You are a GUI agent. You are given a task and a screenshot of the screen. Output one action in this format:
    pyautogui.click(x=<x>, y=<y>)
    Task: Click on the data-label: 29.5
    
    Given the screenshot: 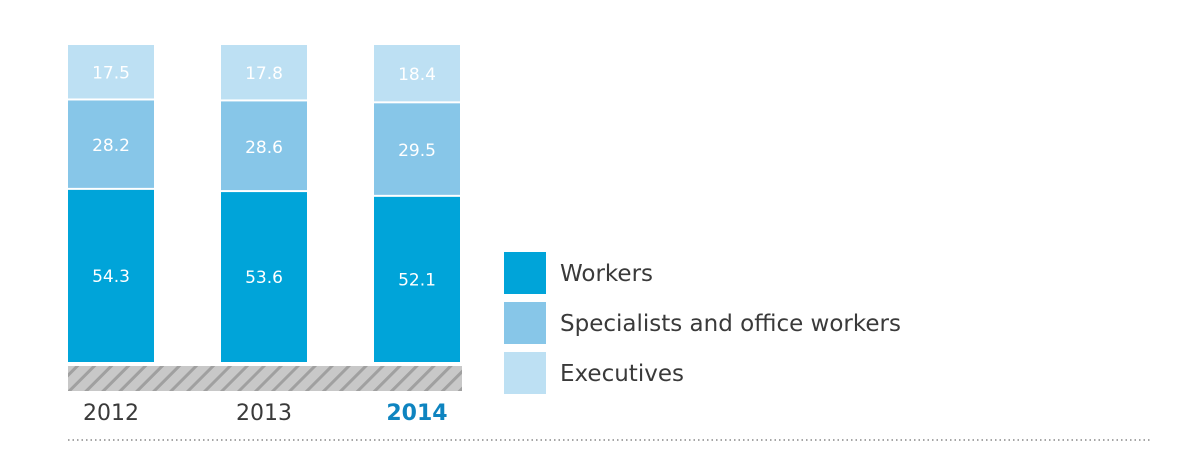 What is the action you would take?
    pyautogui.click(x=417, y=151)
    